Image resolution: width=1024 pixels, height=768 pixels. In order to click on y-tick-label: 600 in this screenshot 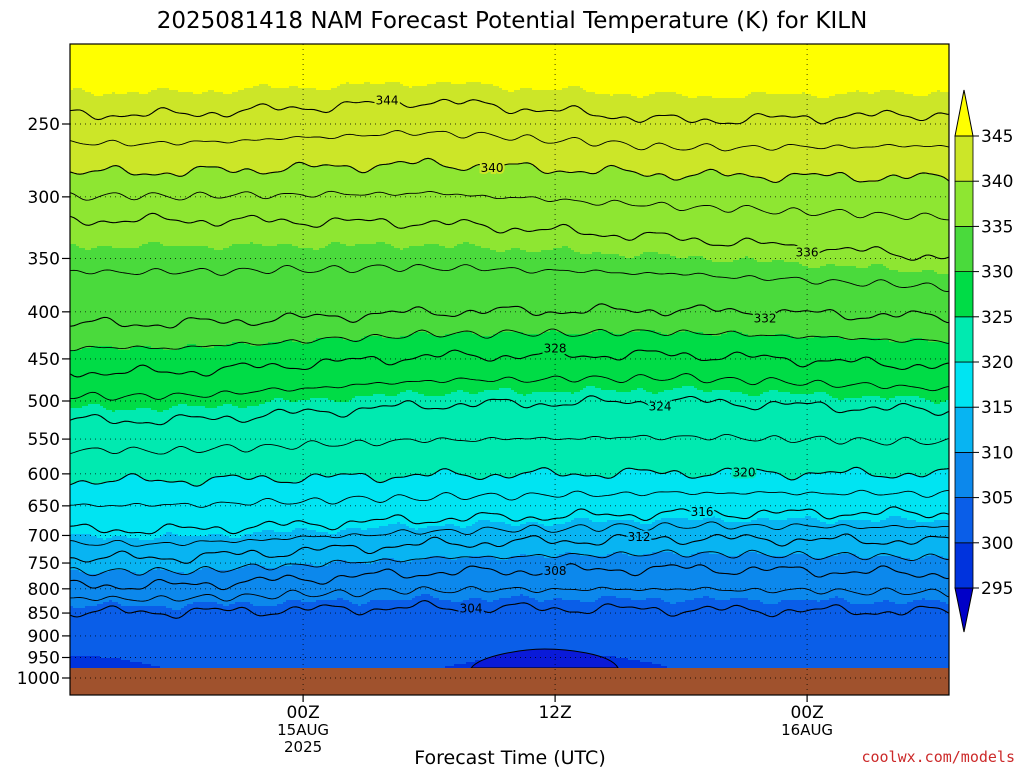, I will do `click(44, 475)`.